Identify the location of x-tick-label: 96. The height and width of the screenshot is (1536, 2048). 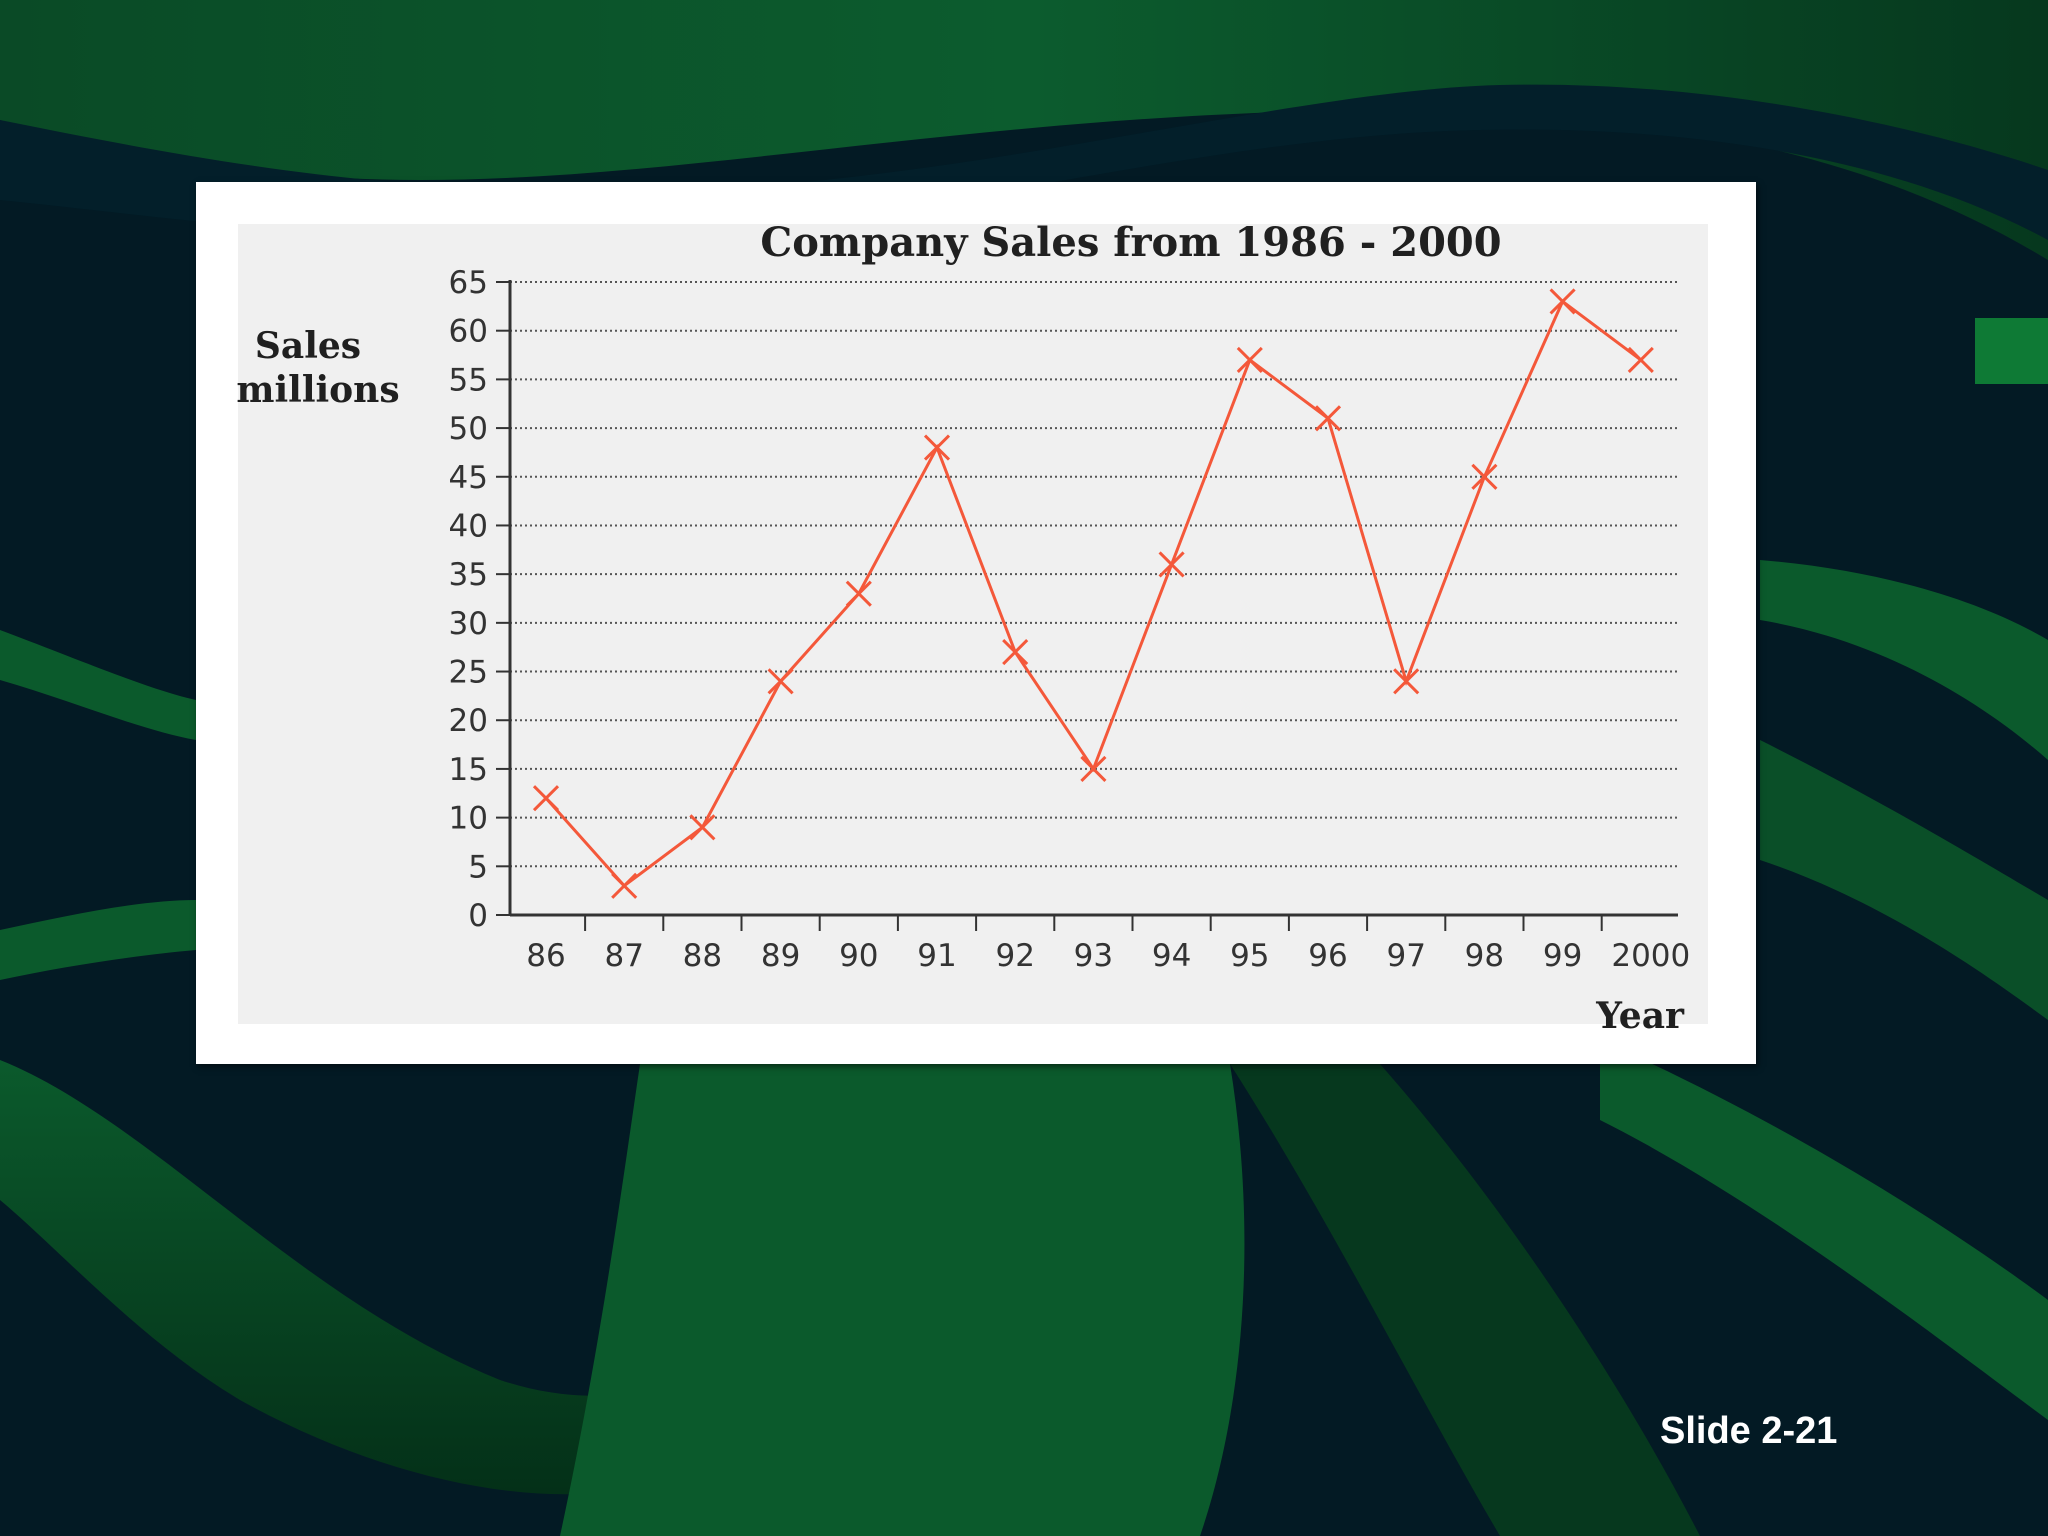
(1327, 956).